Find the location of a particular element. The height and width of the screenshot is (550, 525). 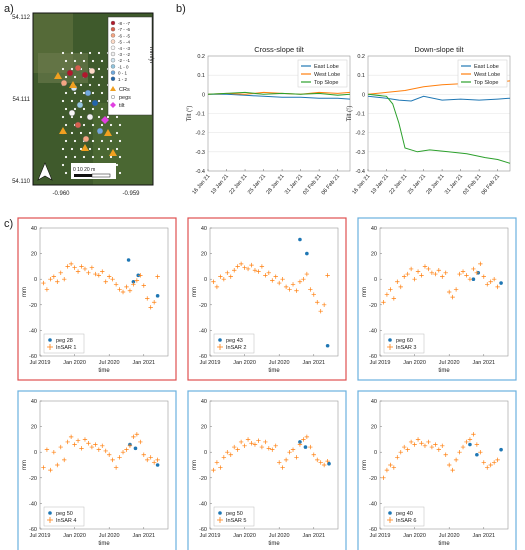

tilt-x-tick-label: 25 Jan 21 is located at coordinates (417, 184).